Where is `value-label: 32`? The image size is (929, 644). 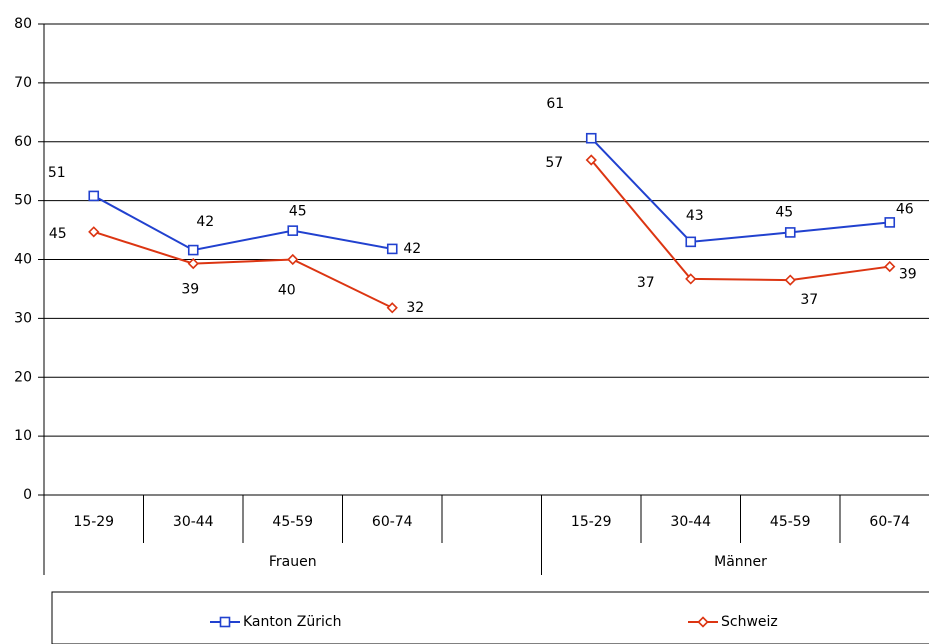 value-label: 32 is located at coordinates (415, 308).